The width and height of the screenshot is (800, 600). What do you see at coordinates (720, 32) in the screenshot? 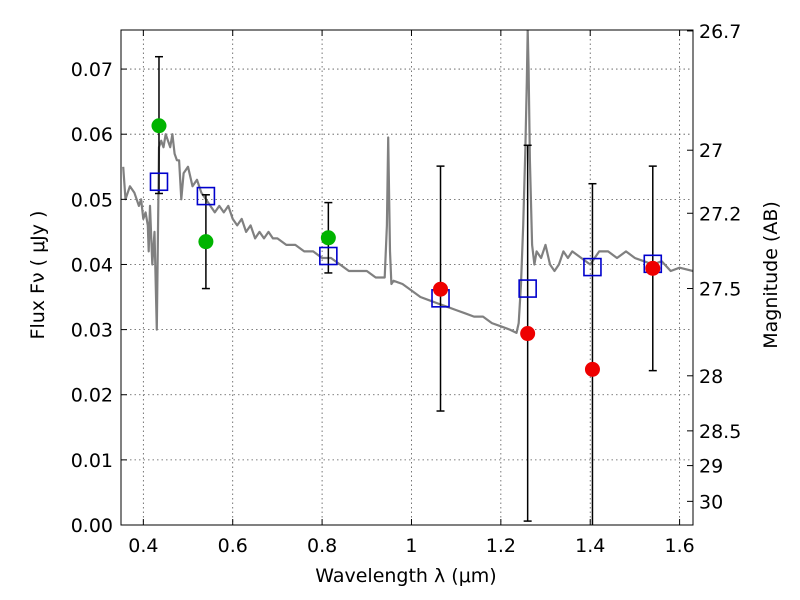
I see `right-tick-label: 26.7` at bounding box center [720, 32].